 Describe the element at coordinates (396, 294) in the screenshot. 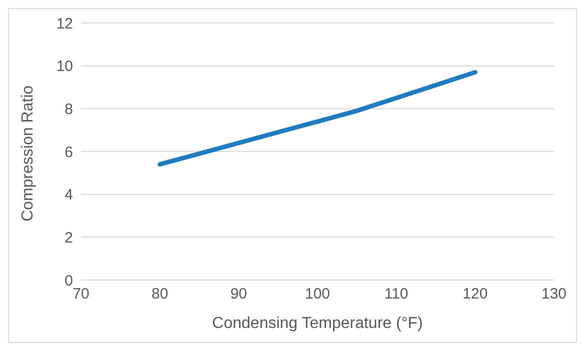

I see `x-tick-label: 110` at that location.